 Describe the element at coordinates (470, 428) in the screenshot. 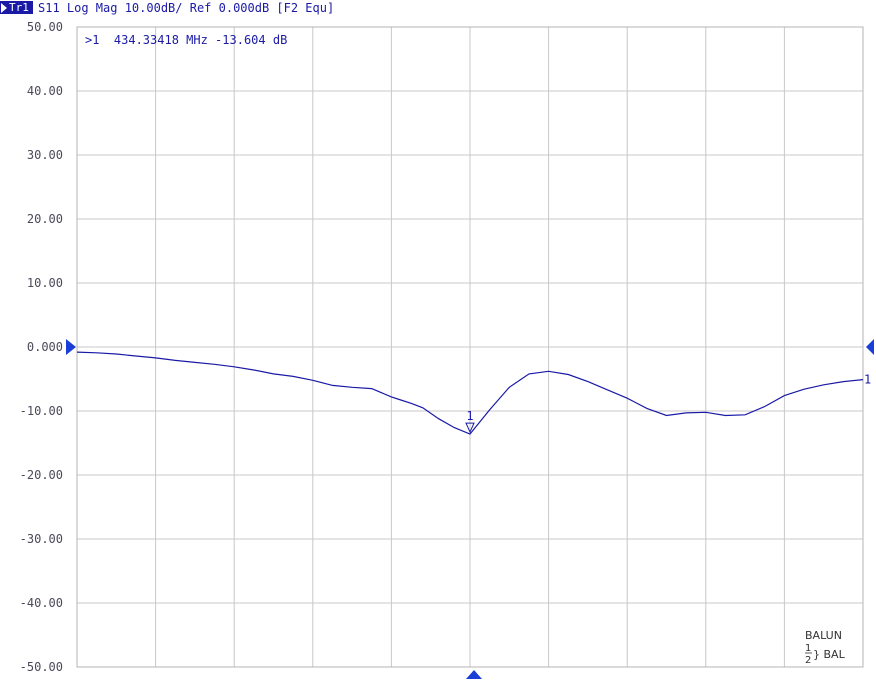

I see `marker-1-triangle-icon` at that location.